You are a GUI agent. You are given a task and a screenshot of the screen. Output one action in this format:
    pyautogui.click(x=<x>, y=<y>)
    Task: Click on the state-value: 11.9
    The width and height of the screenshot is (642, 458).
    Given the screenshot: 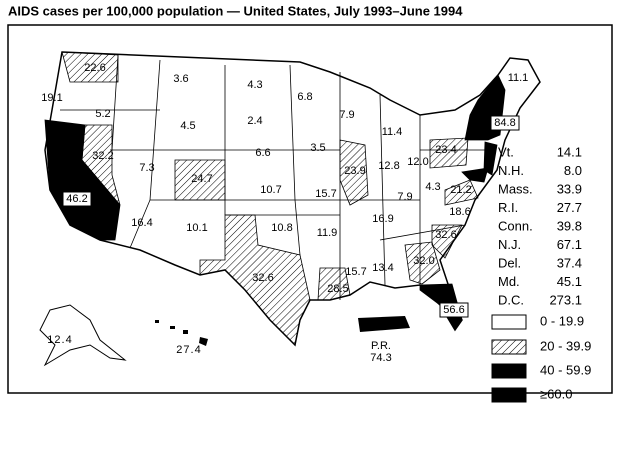 What is the action you would take?
    pyautogui.click(x=327, y=233)
    